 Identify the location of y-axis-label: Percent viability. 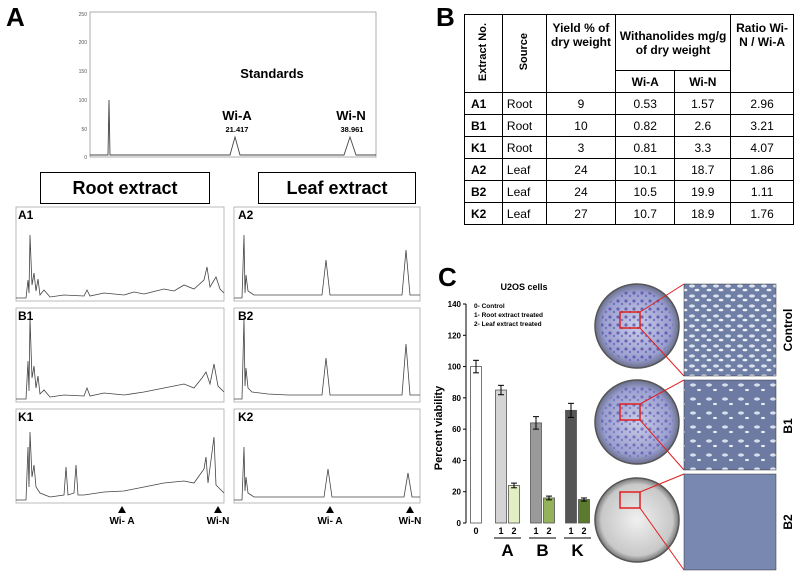
(439, 427).